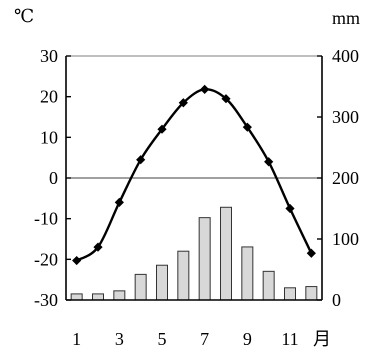  I want to click on x-tick-label: 3, so click(119, 339).